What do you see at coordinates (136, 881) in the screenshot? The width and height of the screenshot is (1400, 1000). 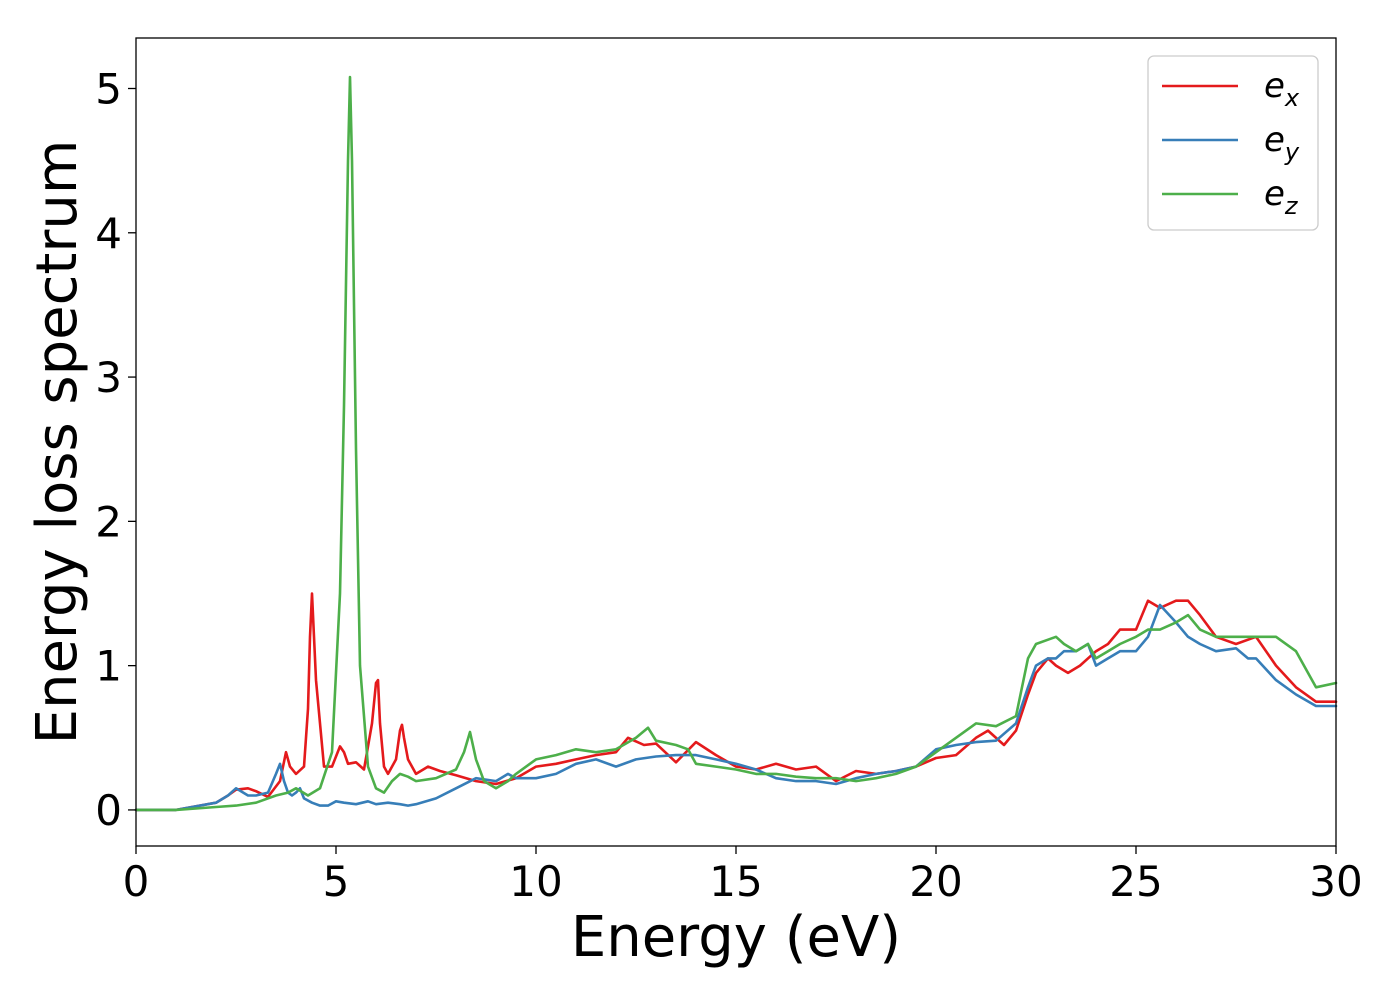 I see `x-tick-label: 0` at bounding box center [136, 881].